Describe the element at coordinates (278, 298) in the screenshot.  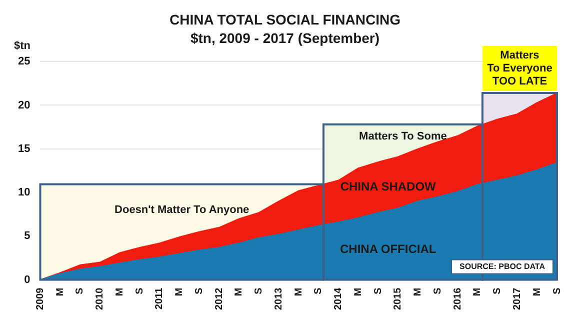
I see `x-tick-label: 2013` at that location.